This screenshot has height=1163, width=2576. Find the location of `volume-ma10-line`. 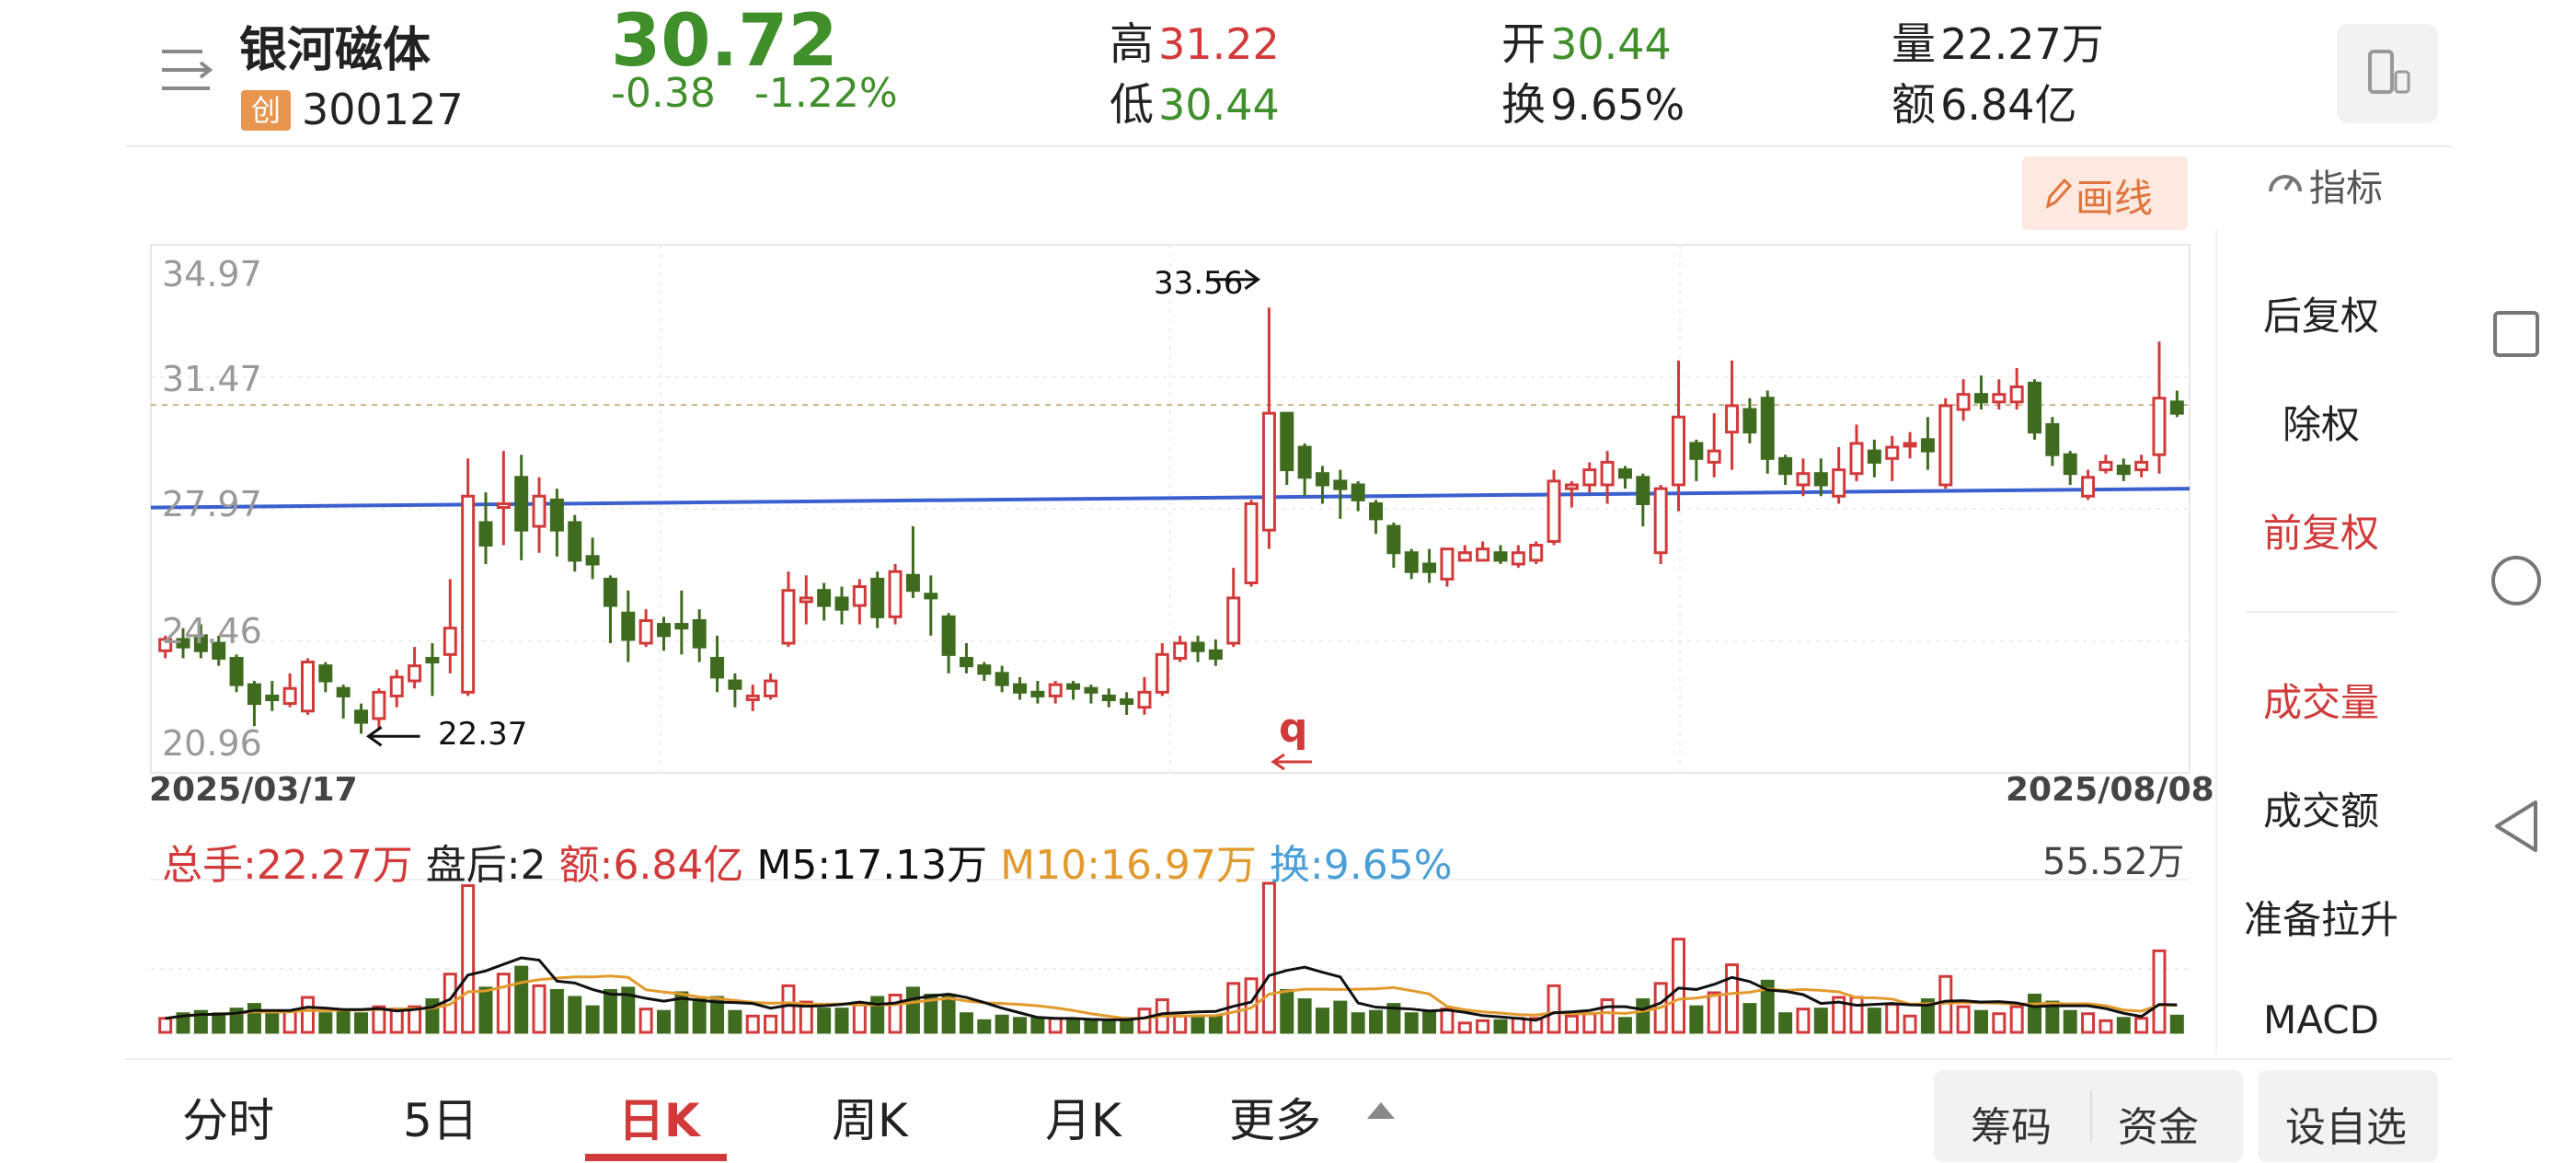

volume-ma10-line is located at coordinates (1171, 997).